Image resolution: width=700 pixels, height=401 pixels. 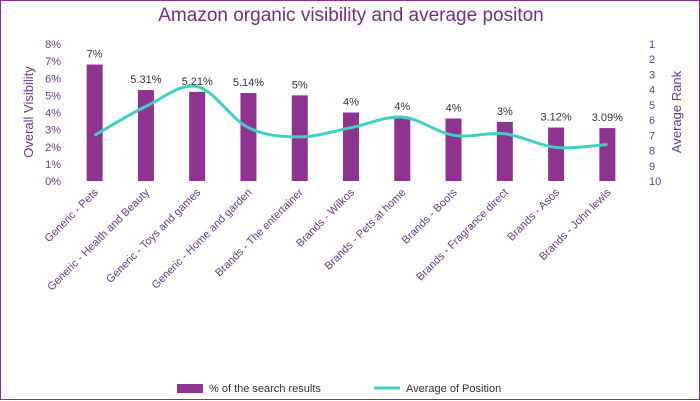 I want to click on line-series, so click(x=350, y=117).